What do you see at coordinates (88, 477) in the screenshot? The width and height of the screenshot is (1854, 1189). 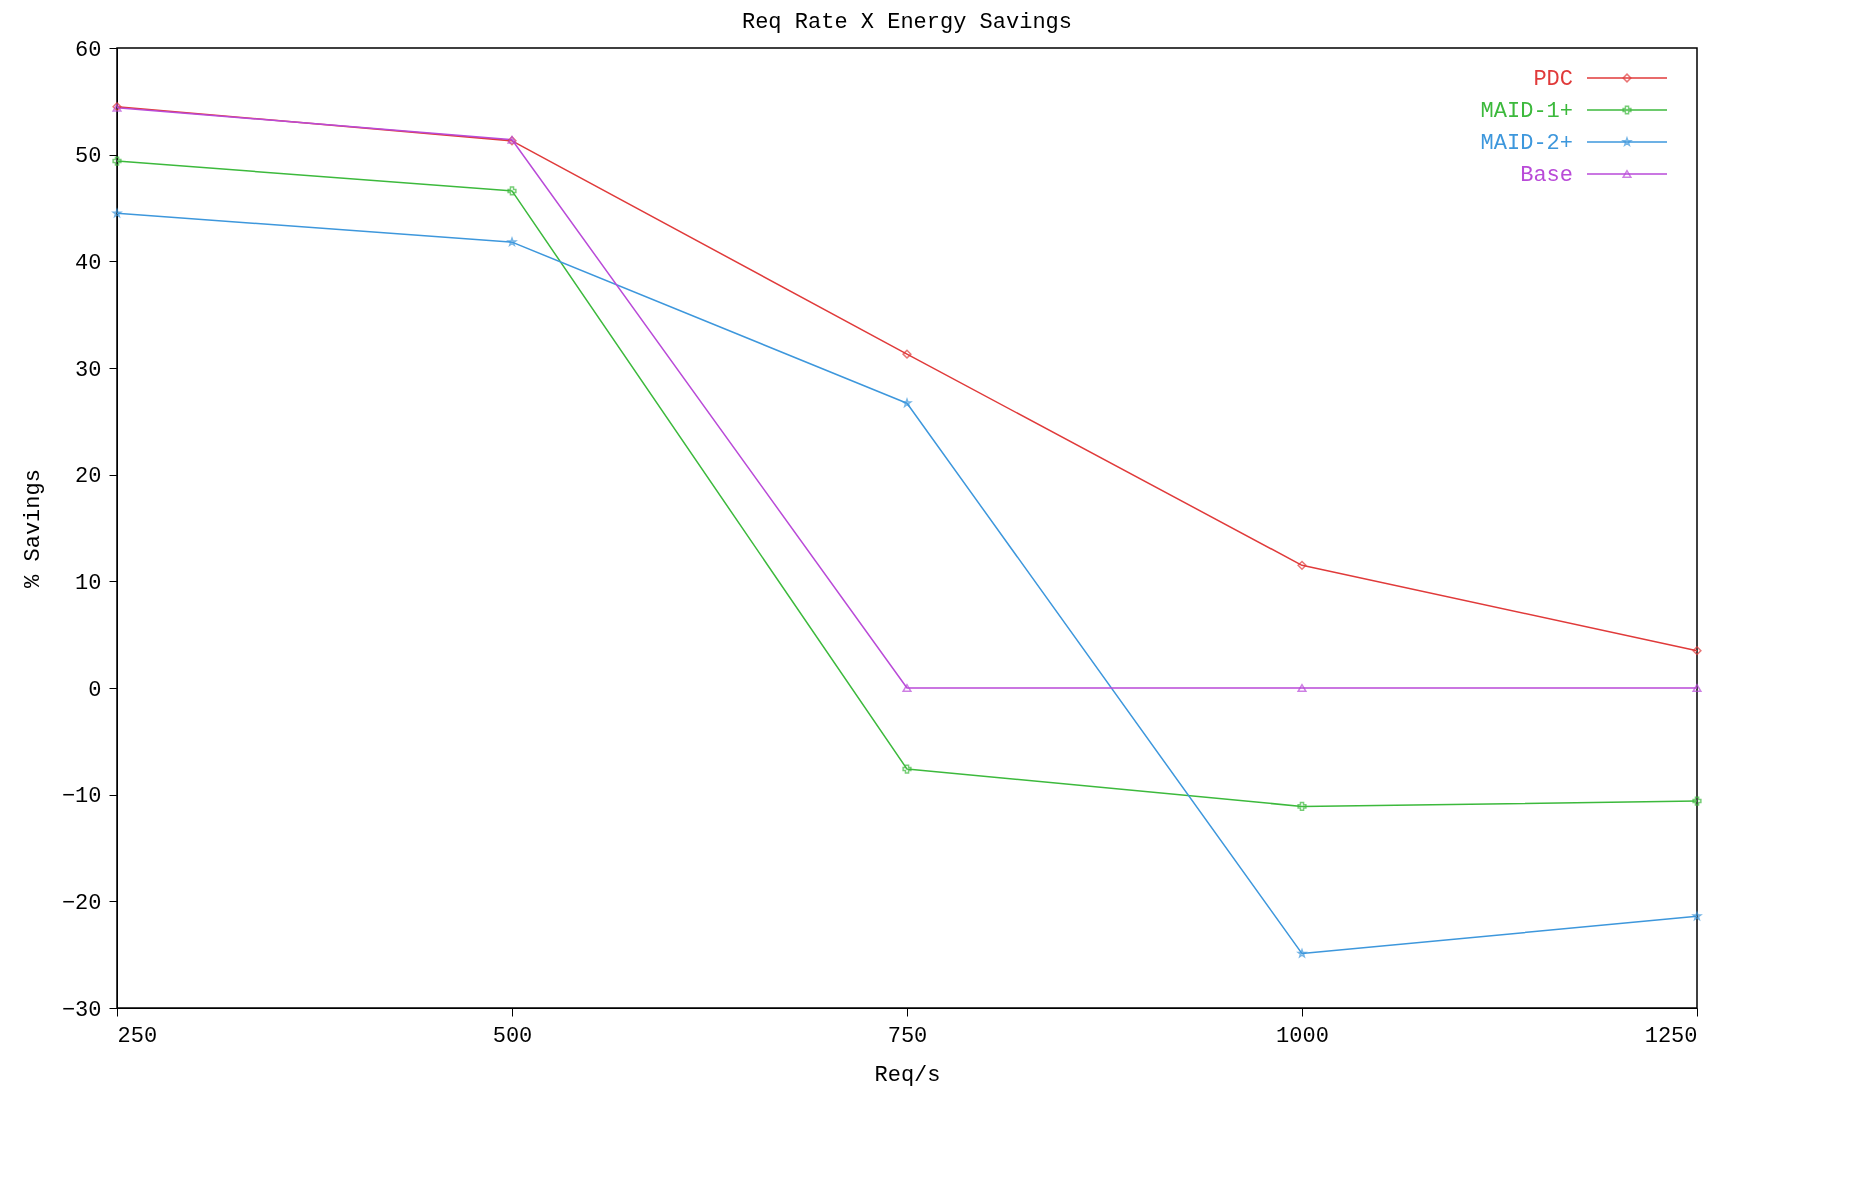 I see `y-tick-label: 20` at bounding box center [88, 477].